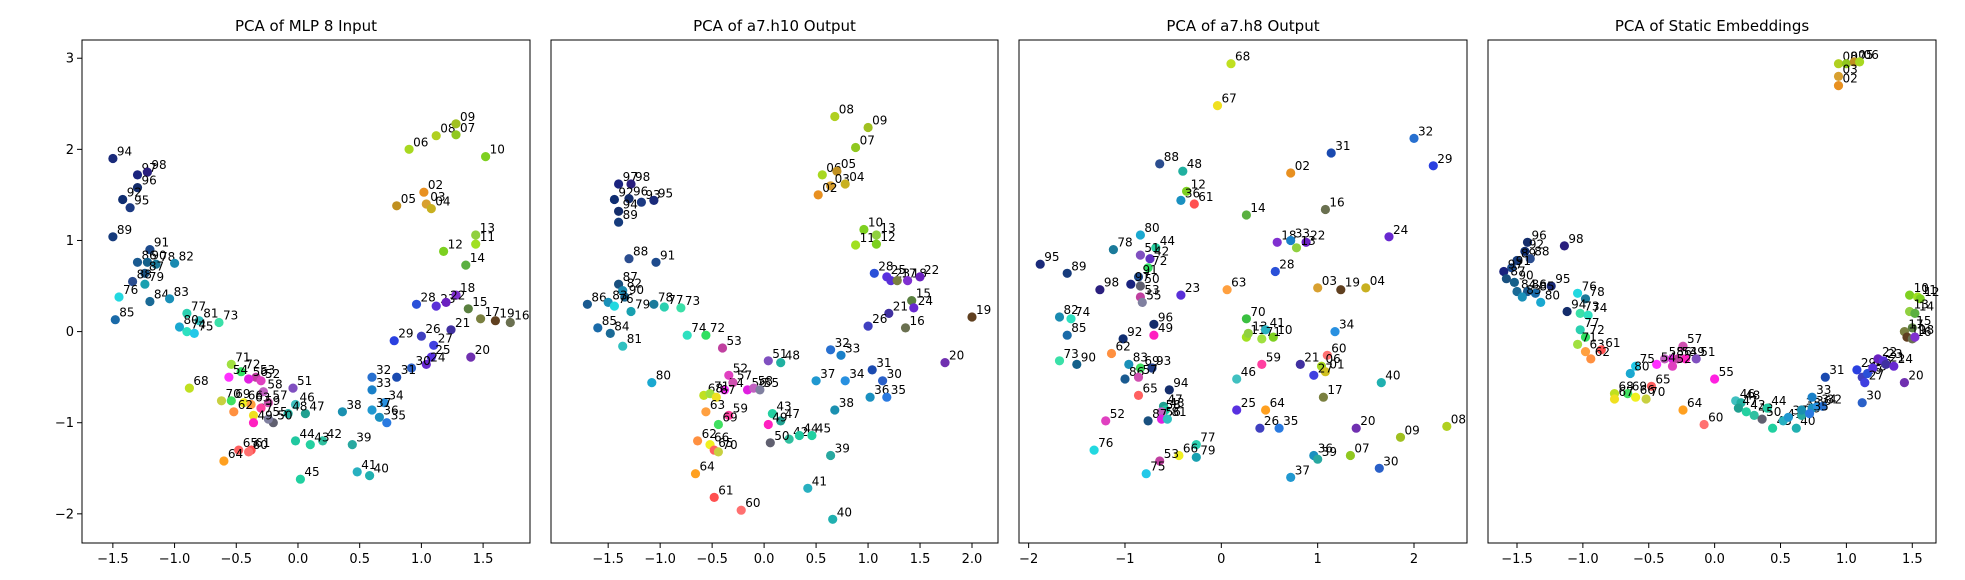 This screenshot has width=1965, height=580. Describe the element at coordinates (740, 408) in the screenshot. I see `point-label: 59` at that location.